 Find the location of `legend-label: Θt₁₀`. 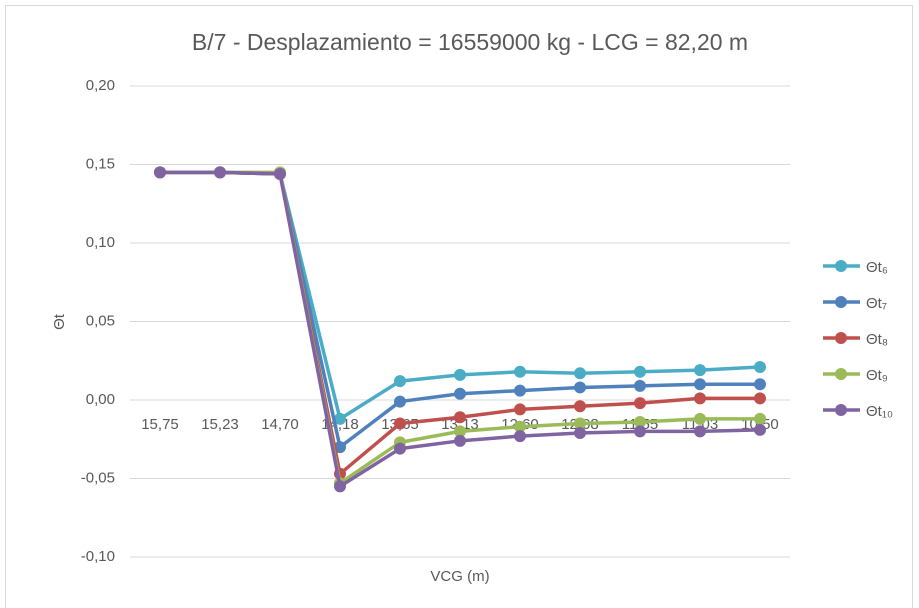

legend-label: Θt₁₀ is located at coordinates (879, 411).